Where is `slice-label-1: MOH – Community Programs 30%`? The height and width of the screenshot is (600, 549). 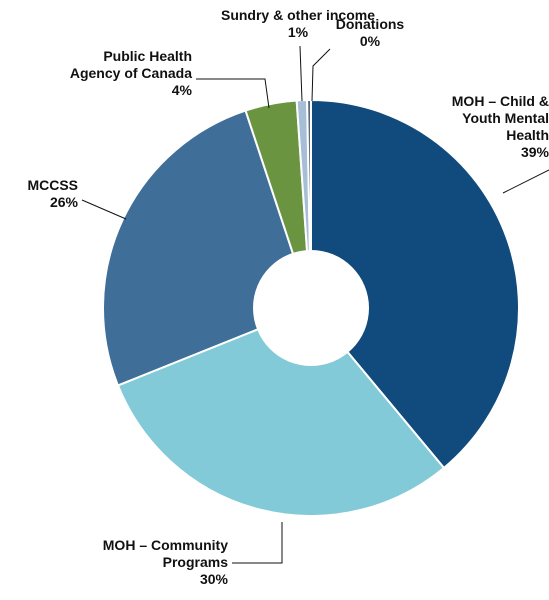 slice-label-1: MOH – Community Programs 30% is located at coordinates (166, 562).